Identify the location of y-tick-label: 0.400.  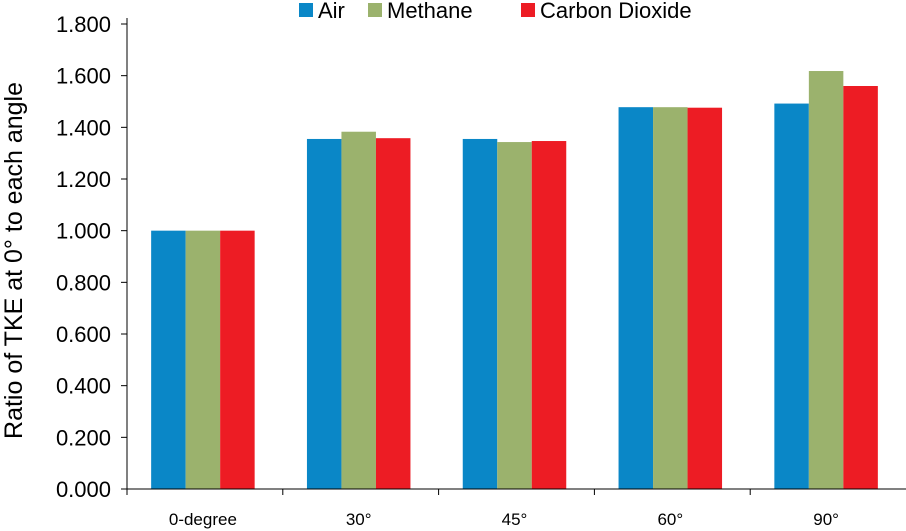
(83, 386).